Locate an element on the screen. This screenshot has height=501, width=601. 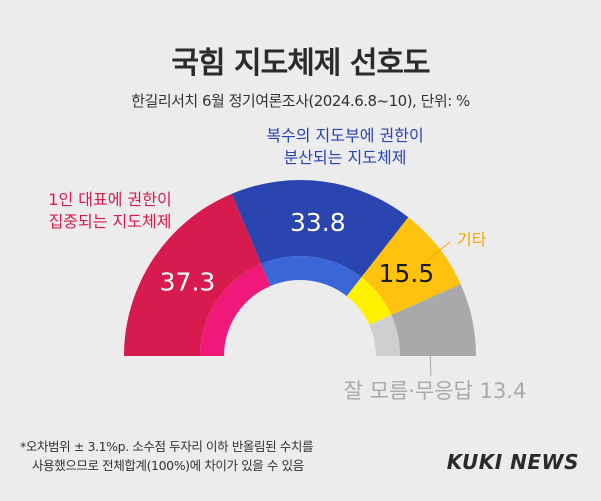
kuki-news-logo: KUKI NEWS is located at coordinates (512, 462).